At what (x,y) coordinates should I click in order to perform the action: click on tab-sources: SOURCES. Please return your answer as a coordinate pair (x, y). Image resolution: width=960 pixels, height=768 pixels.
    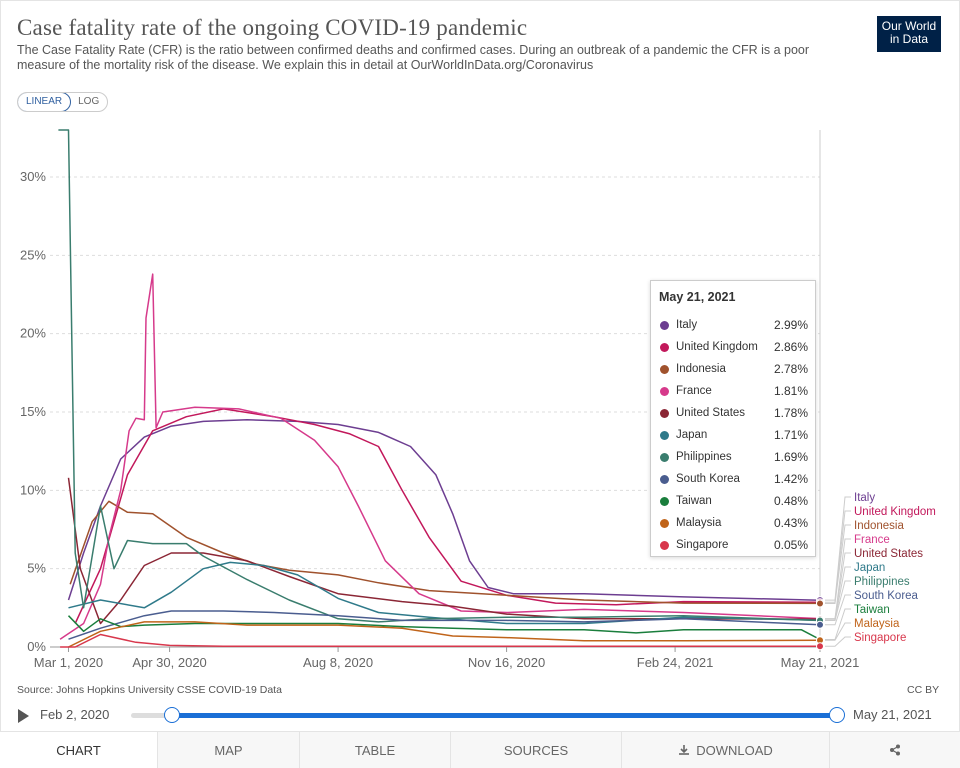
    Looking at the image, I should click on (536, 750).